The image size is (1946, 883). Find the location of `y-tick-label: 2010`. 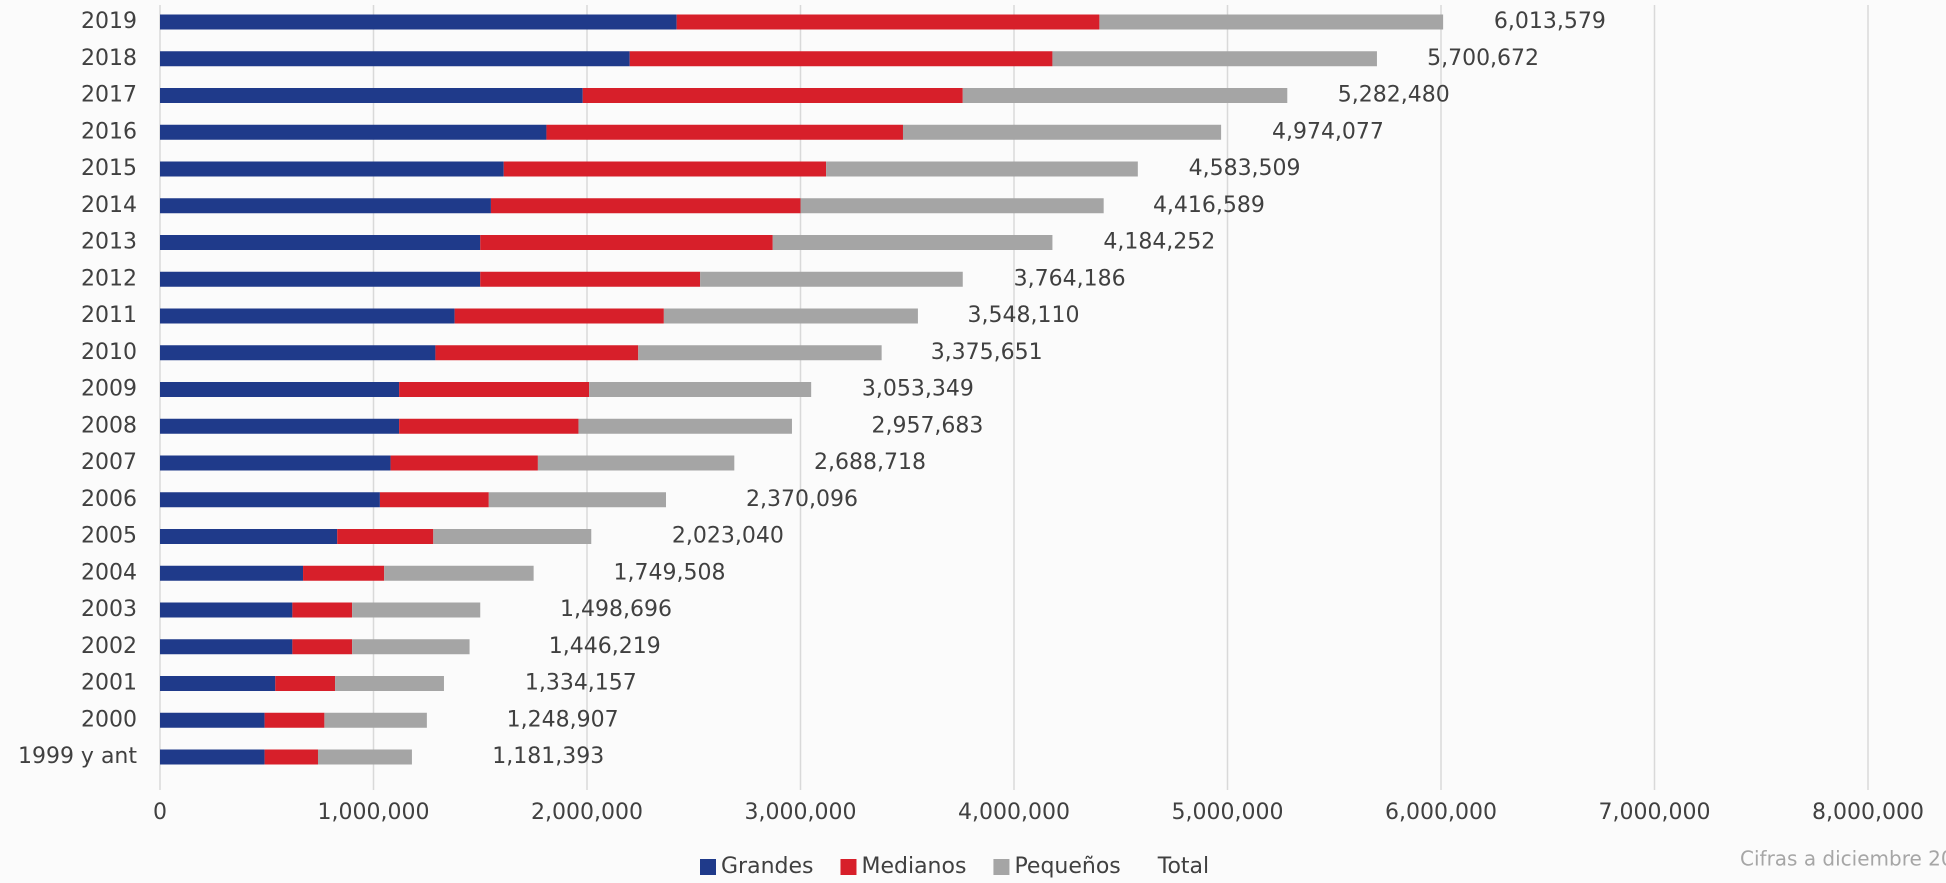

y-tick-label: 2010 is located at coordinates (109, 352).